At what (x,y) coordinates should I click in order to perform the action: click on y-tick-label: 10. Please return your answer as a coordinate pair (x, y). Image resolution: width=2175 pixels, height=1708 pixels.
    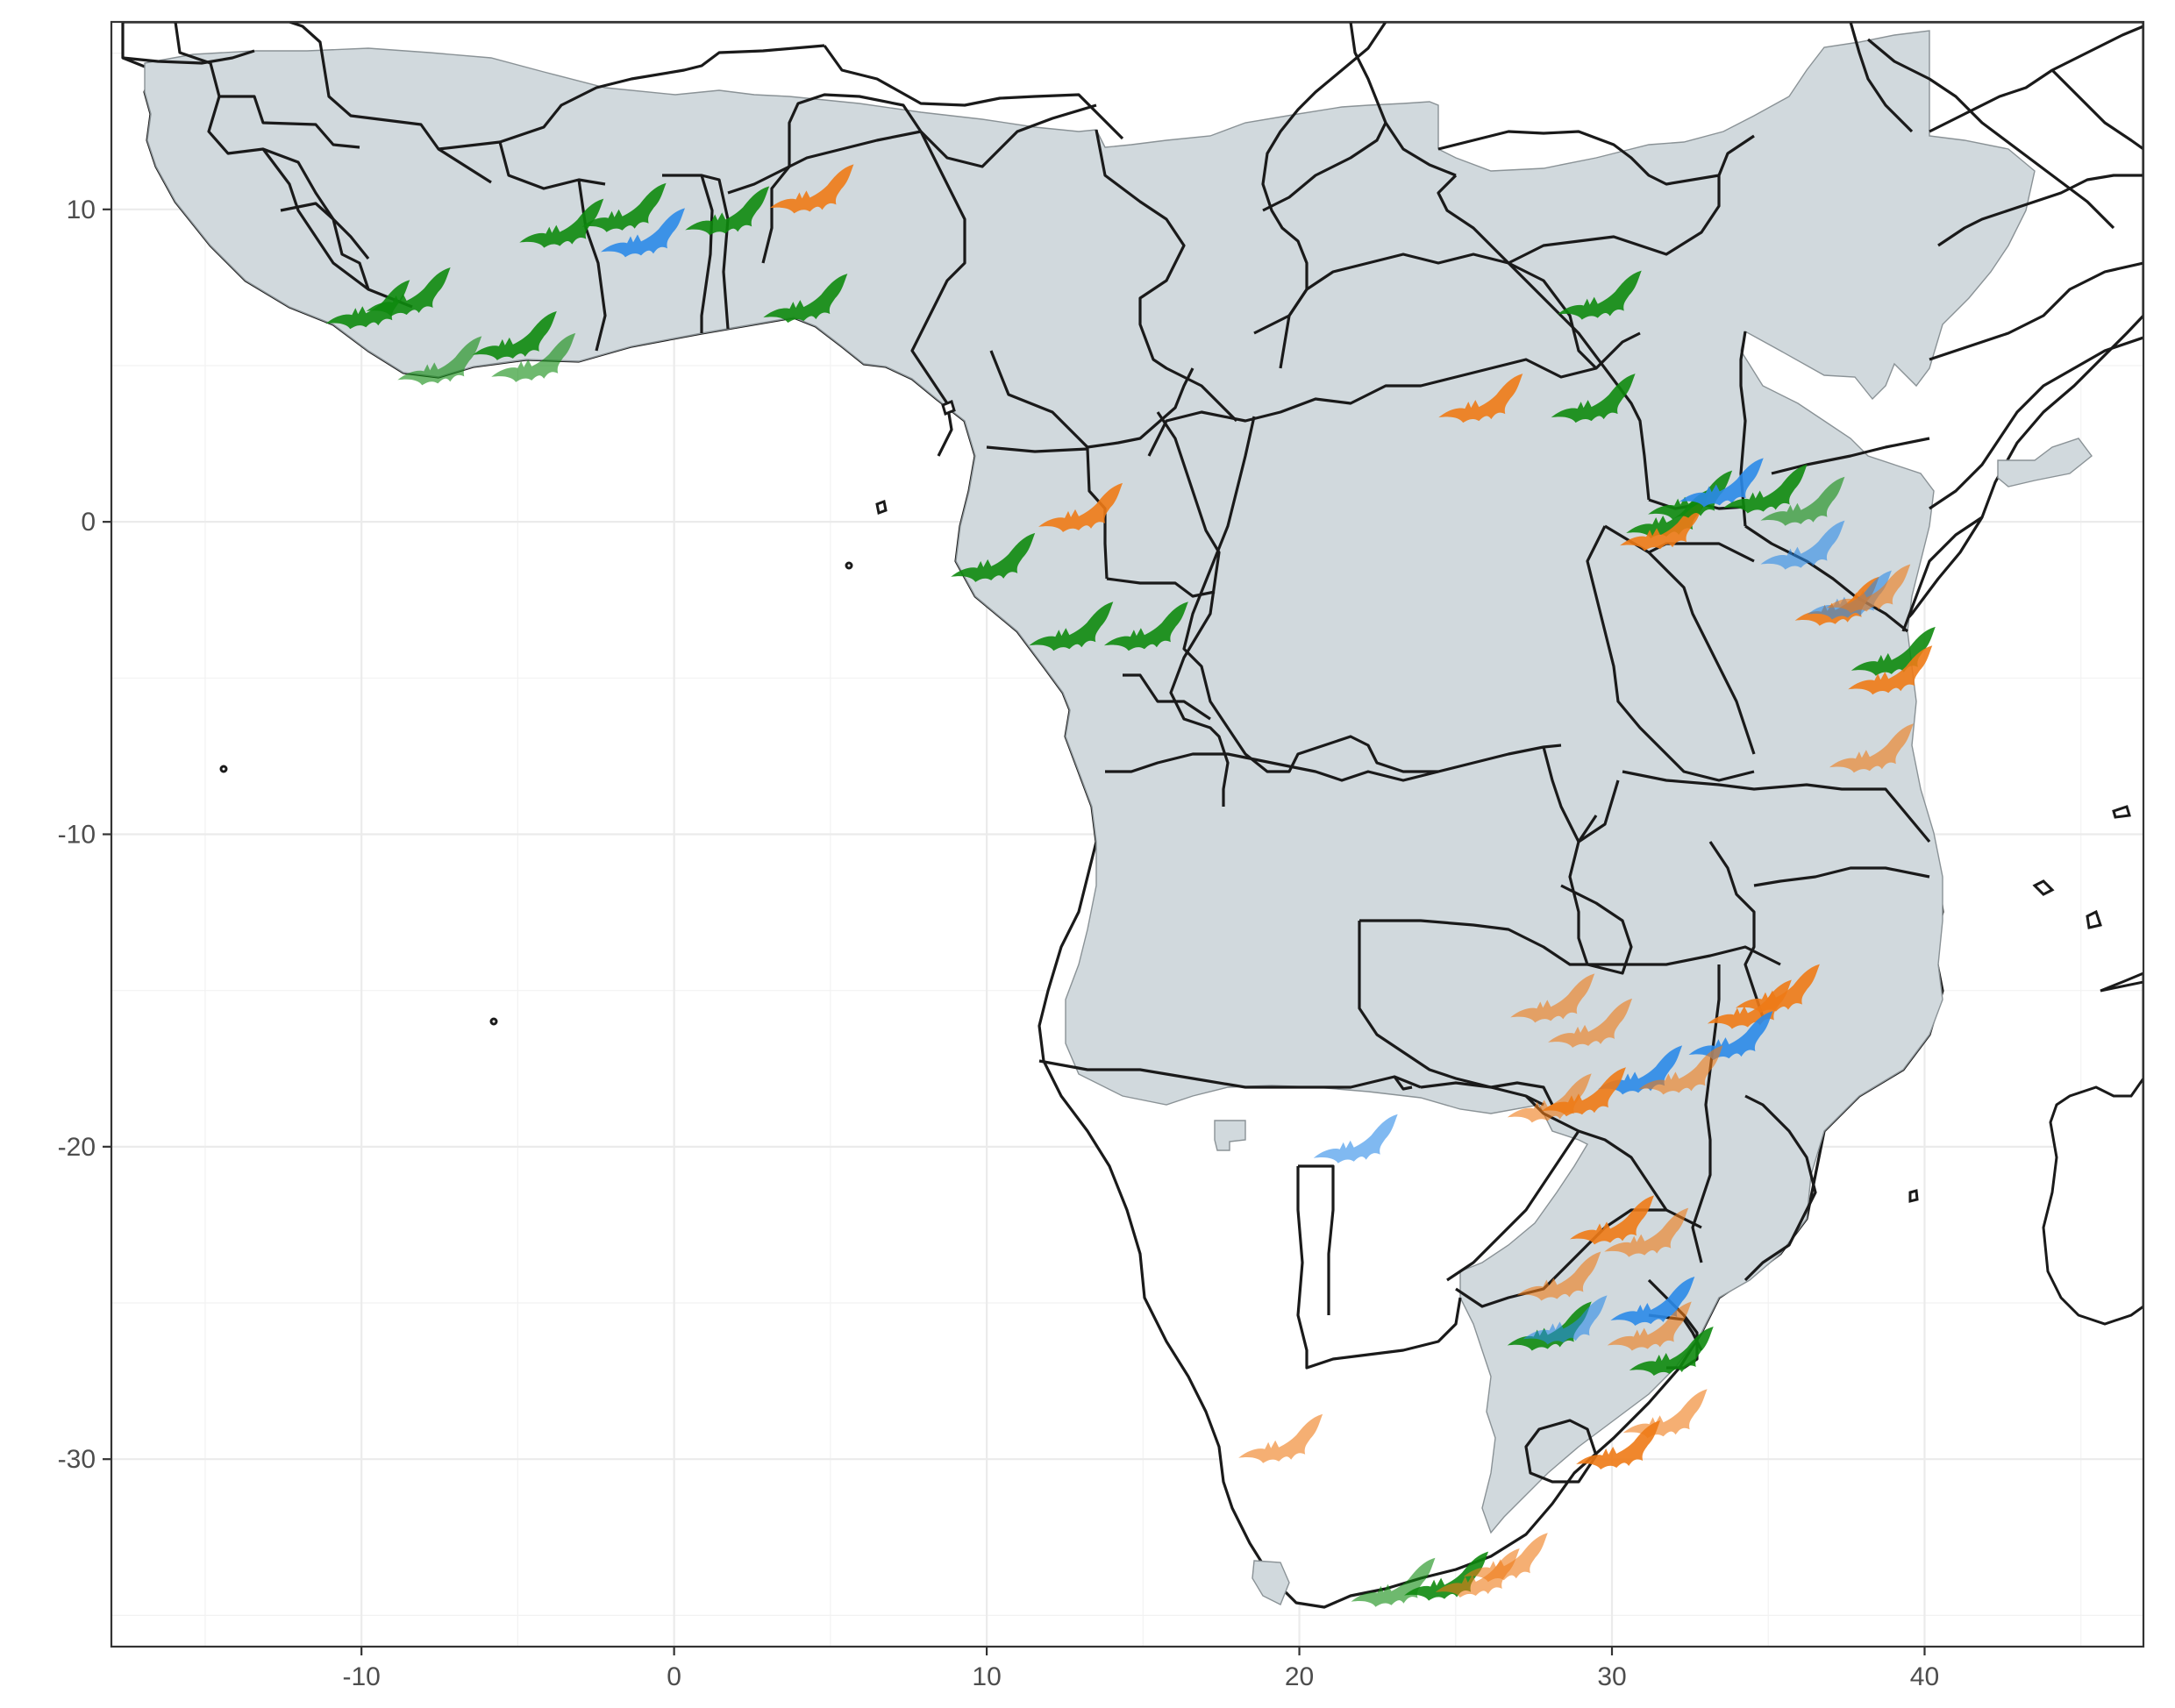
    Looking at the image, I should click on (81, 210).